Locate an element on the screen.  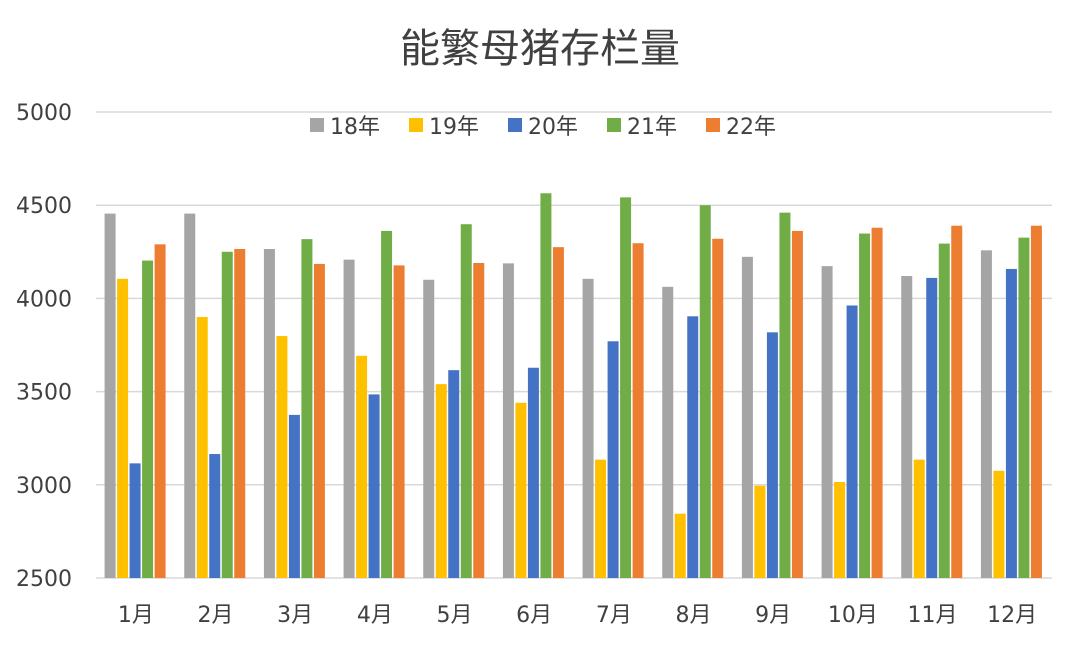
x-tick-label: 1月 is located at coordinates (136, 615).